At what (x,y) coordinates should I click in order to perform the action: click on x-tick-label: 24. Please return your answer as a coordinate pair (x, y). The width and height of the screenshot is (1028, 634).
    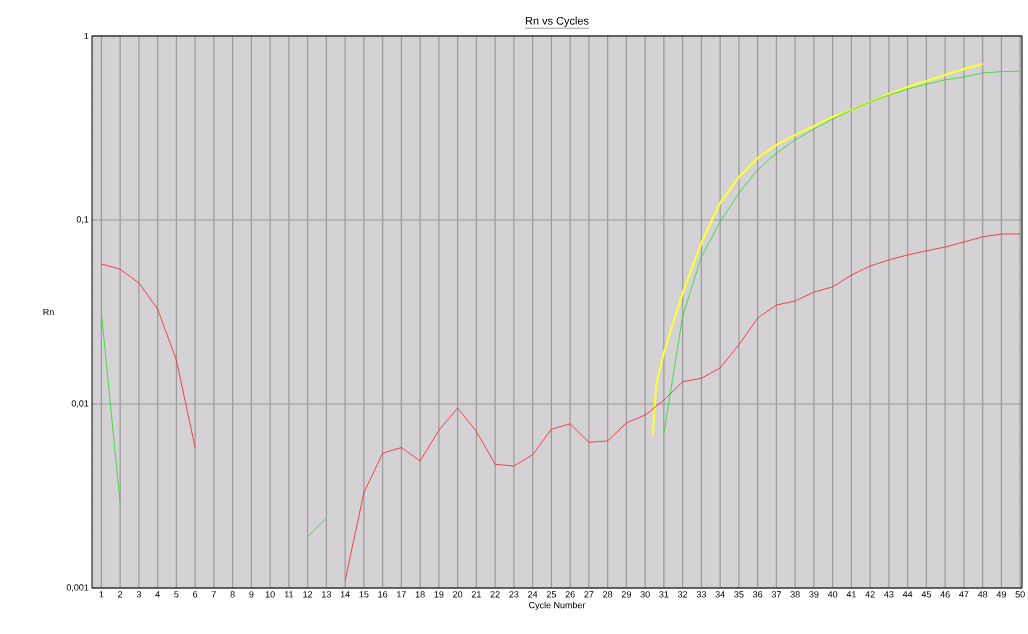
    Looking at the image, I should click on (533, 594).